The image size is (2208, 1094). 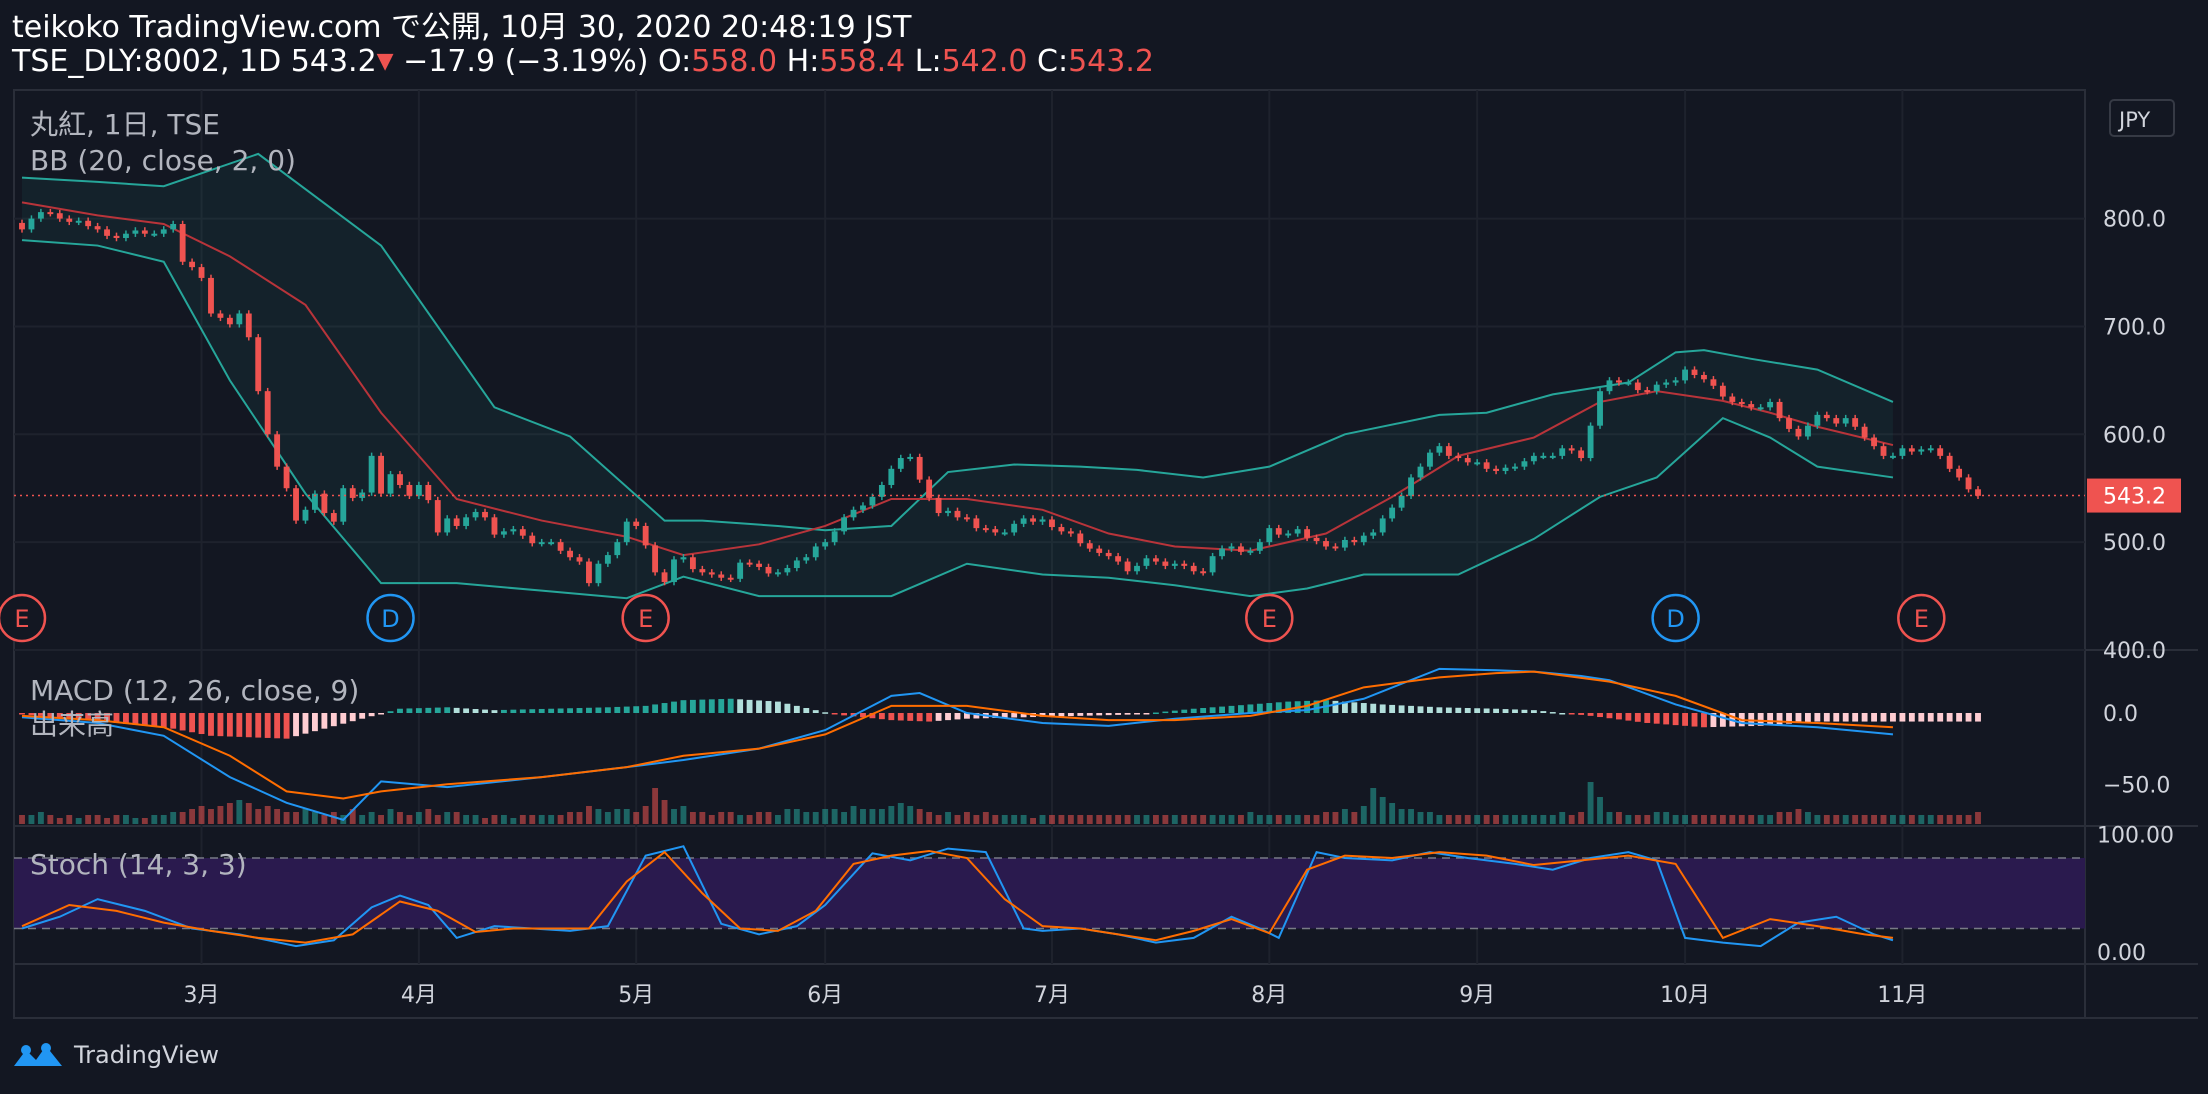 I want to click on x-tick-label: 9月, so click(x=1477, y=995).